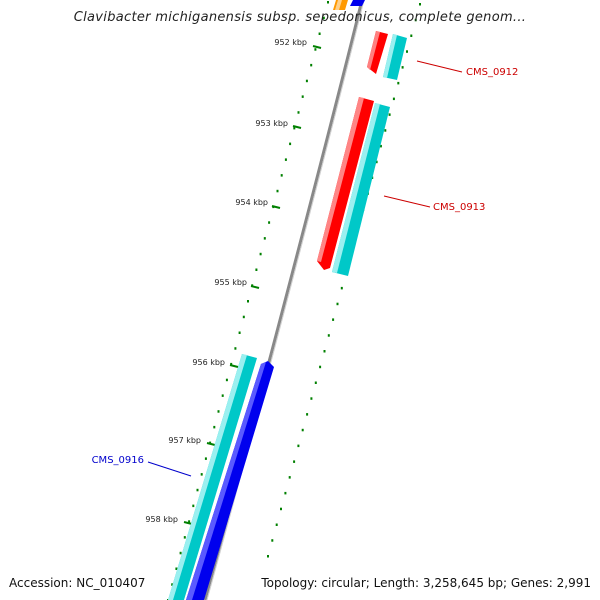  I want to click on tick-label: 956 kbp, so click(208, 362).